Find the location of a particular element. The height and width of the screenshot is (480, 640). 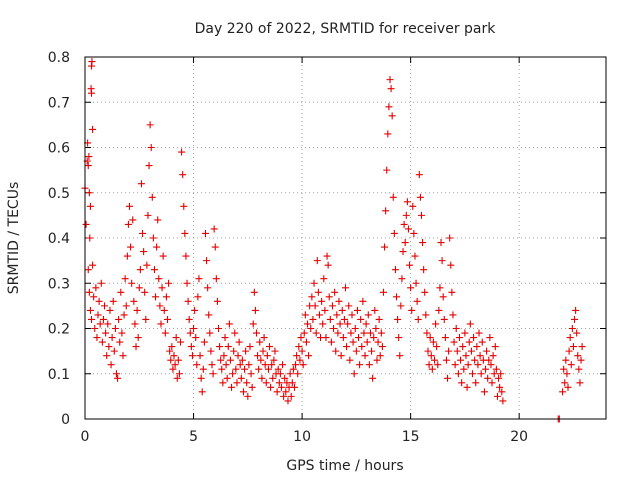

y-tick-label: 0.2 is located at coordinates (59, 330).